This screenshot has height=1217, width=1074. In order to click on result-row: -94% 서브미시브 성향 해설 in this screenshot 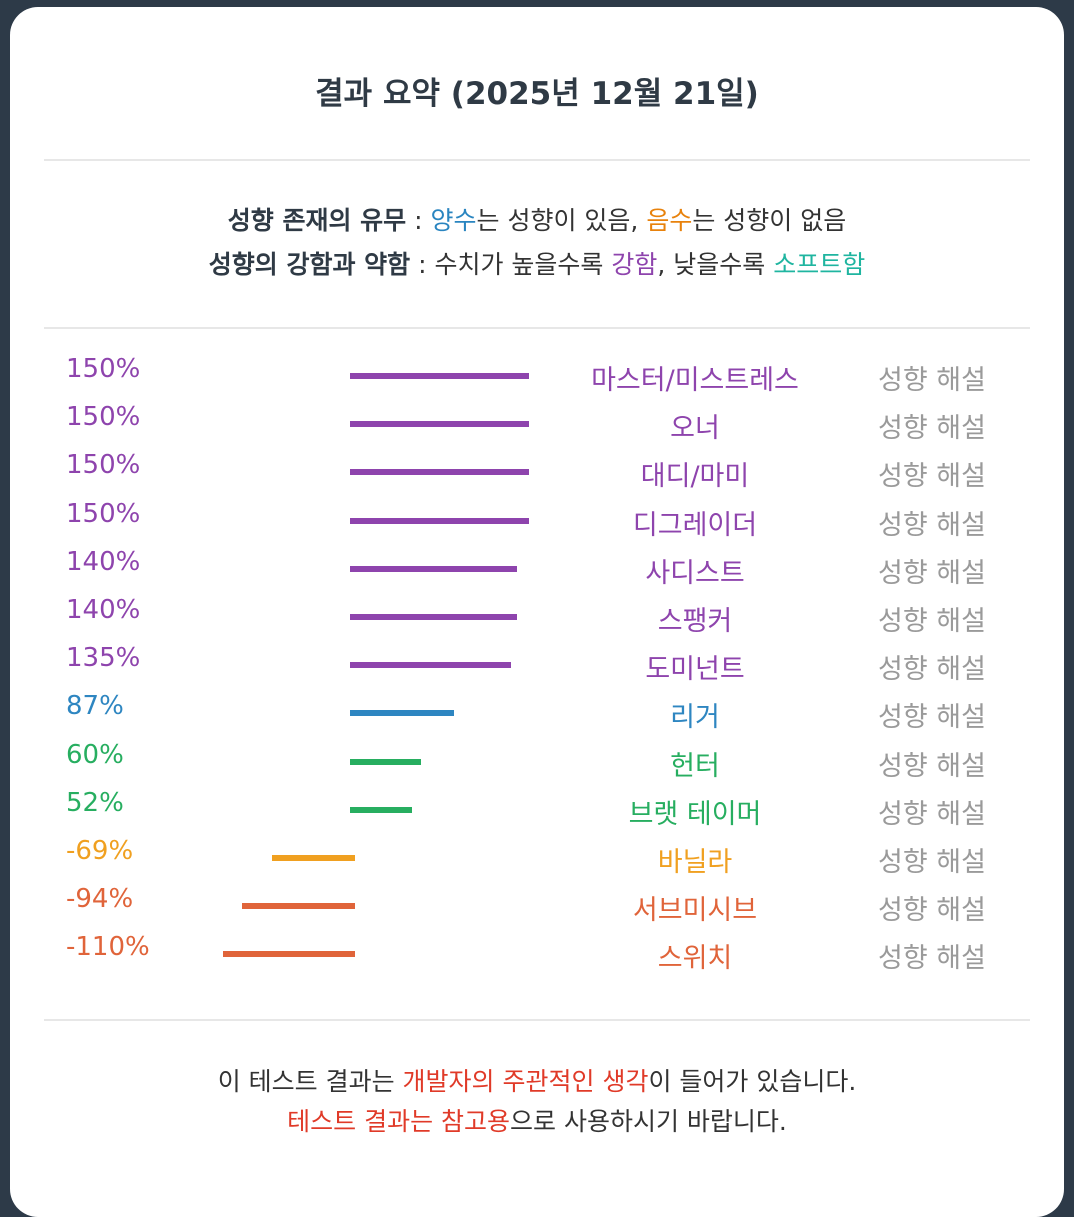, I will do `click(537, 903)`.